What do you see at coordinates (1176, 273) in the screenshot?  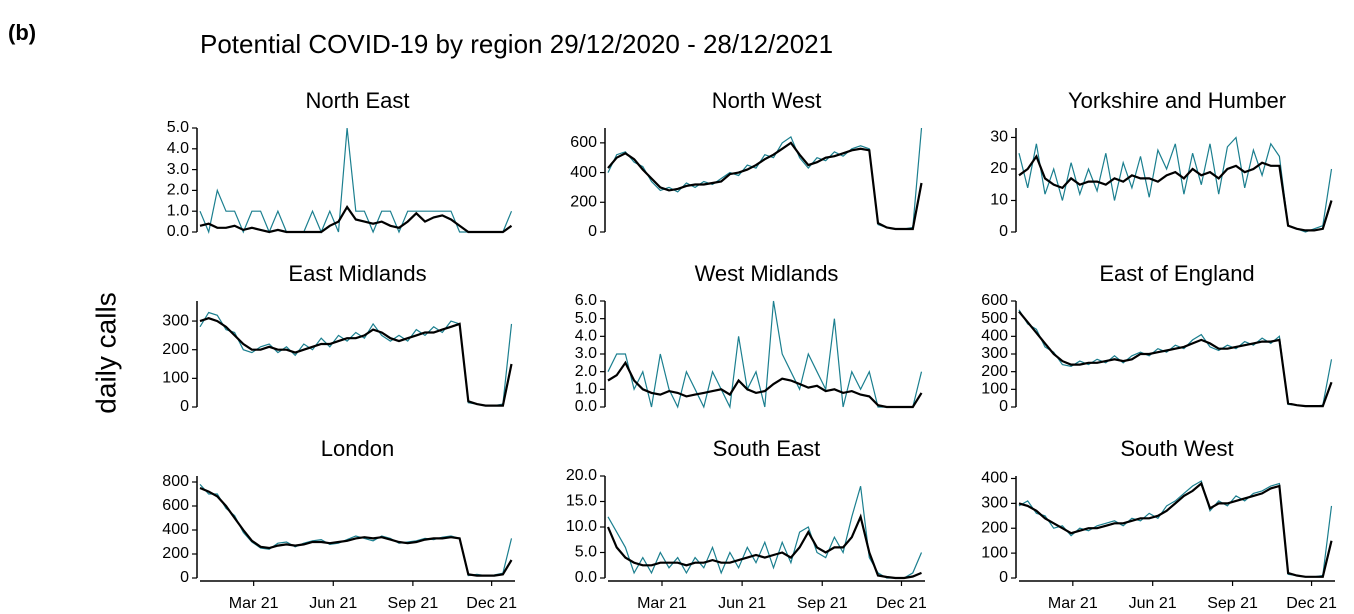 I see `panel-title: East of England` at bounding box center [1176, 273].